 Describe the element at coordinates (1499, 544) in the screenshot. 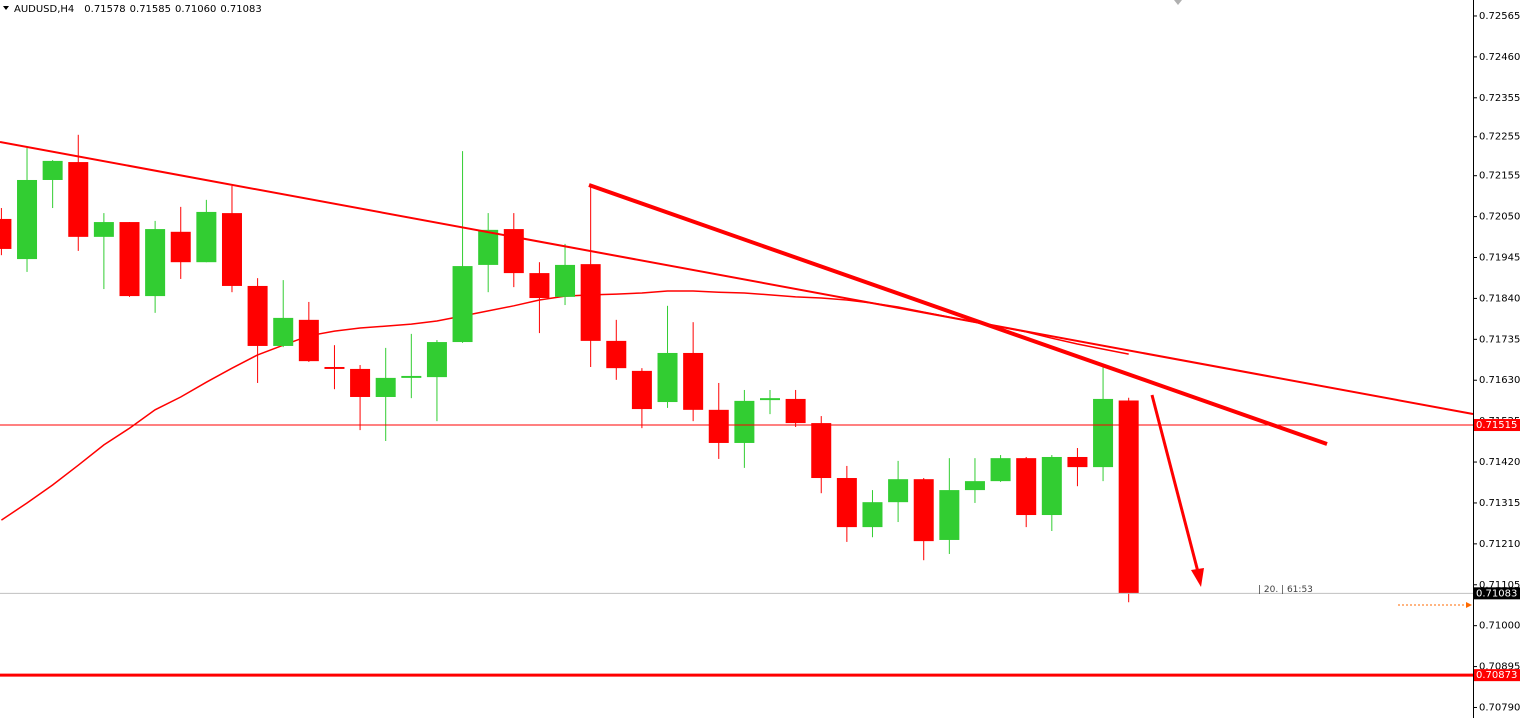

I see `y-tick-label: 0.71210` at that location.